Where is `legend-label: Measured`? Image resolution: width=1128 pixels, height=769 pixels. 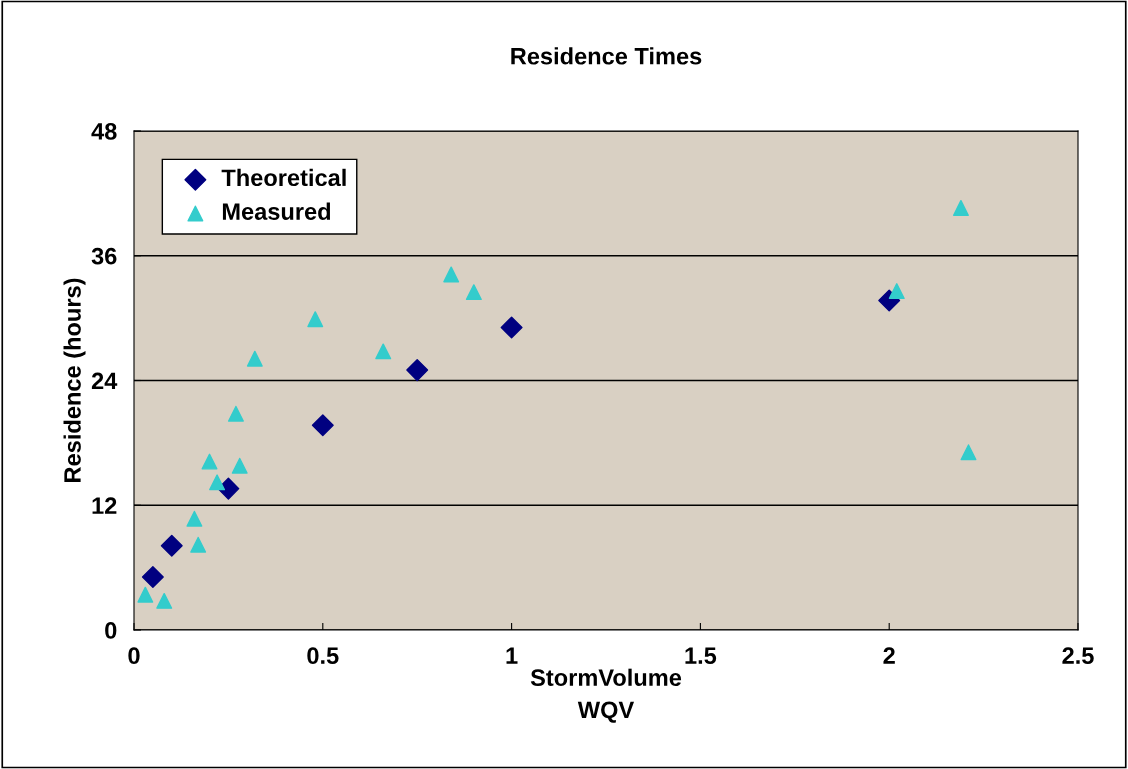 legend-label: Measured is located at coordinates (276, 211).